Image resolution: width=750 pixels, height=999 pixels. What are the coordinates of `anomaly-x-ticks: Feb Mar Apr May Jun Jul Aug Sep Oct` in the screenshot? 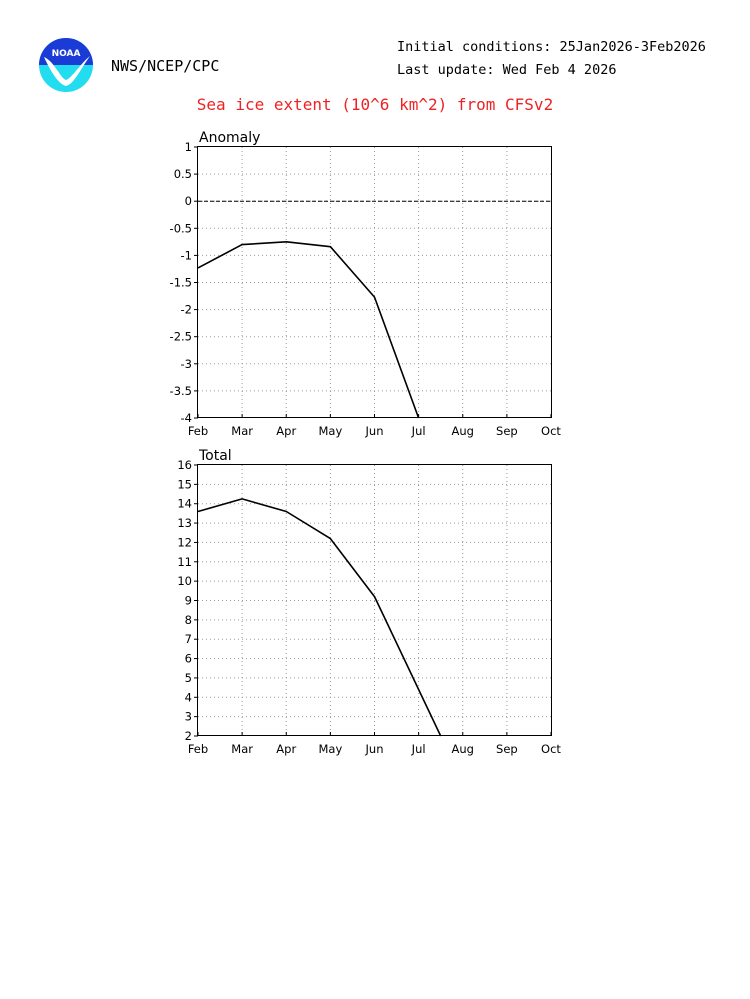 It's located at (374, 426).